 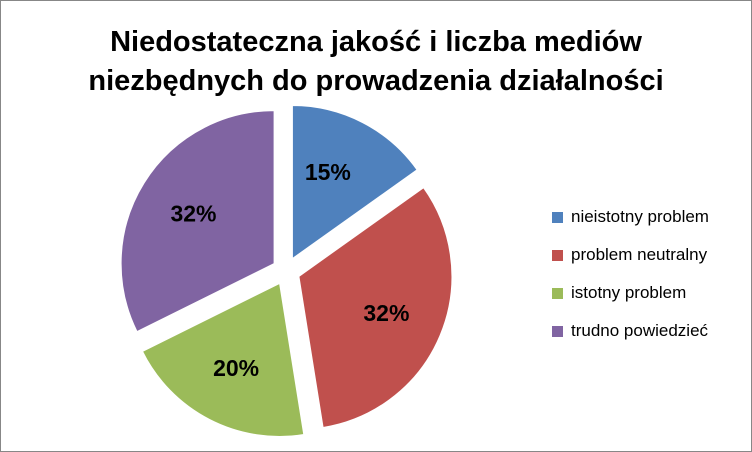 I want to click on data-label-2: 32%, so click(x=386, y=313).